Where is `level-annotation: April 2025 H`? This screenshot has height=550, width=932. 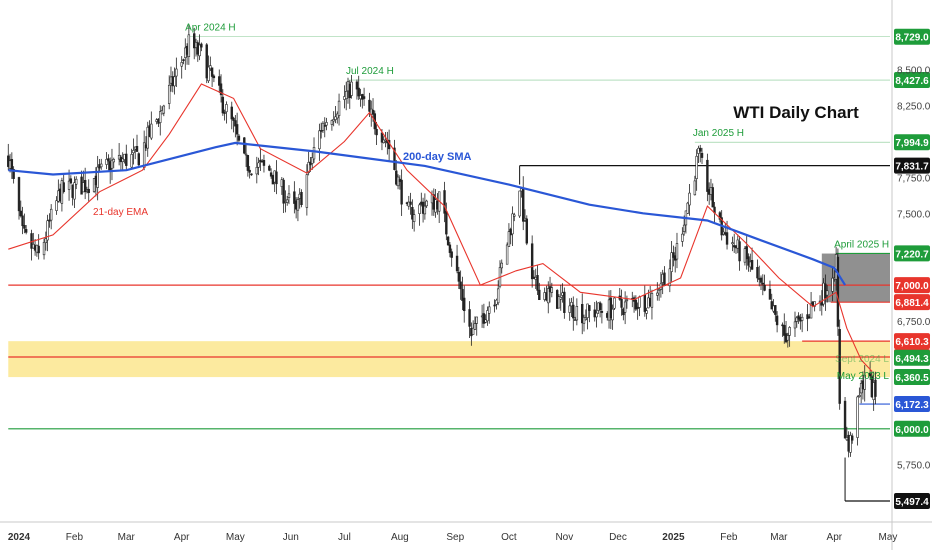
level-annotation: April 2025 H is located at coordinates (861, 244).